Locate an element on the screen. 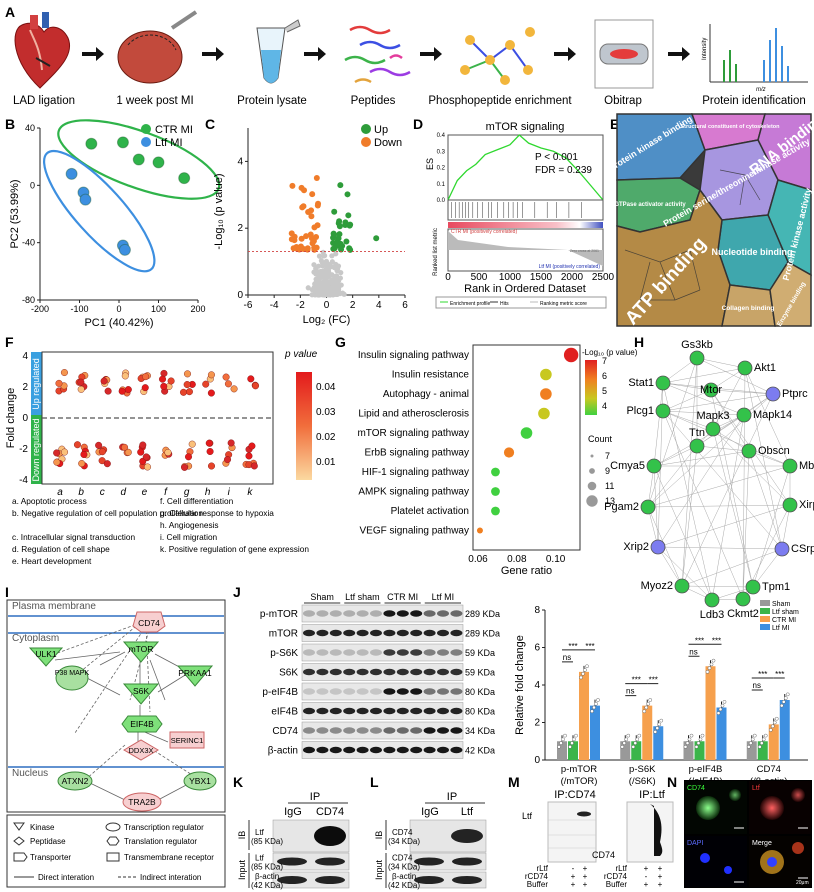  condition-sign: - is located at coordinates (646, 876).